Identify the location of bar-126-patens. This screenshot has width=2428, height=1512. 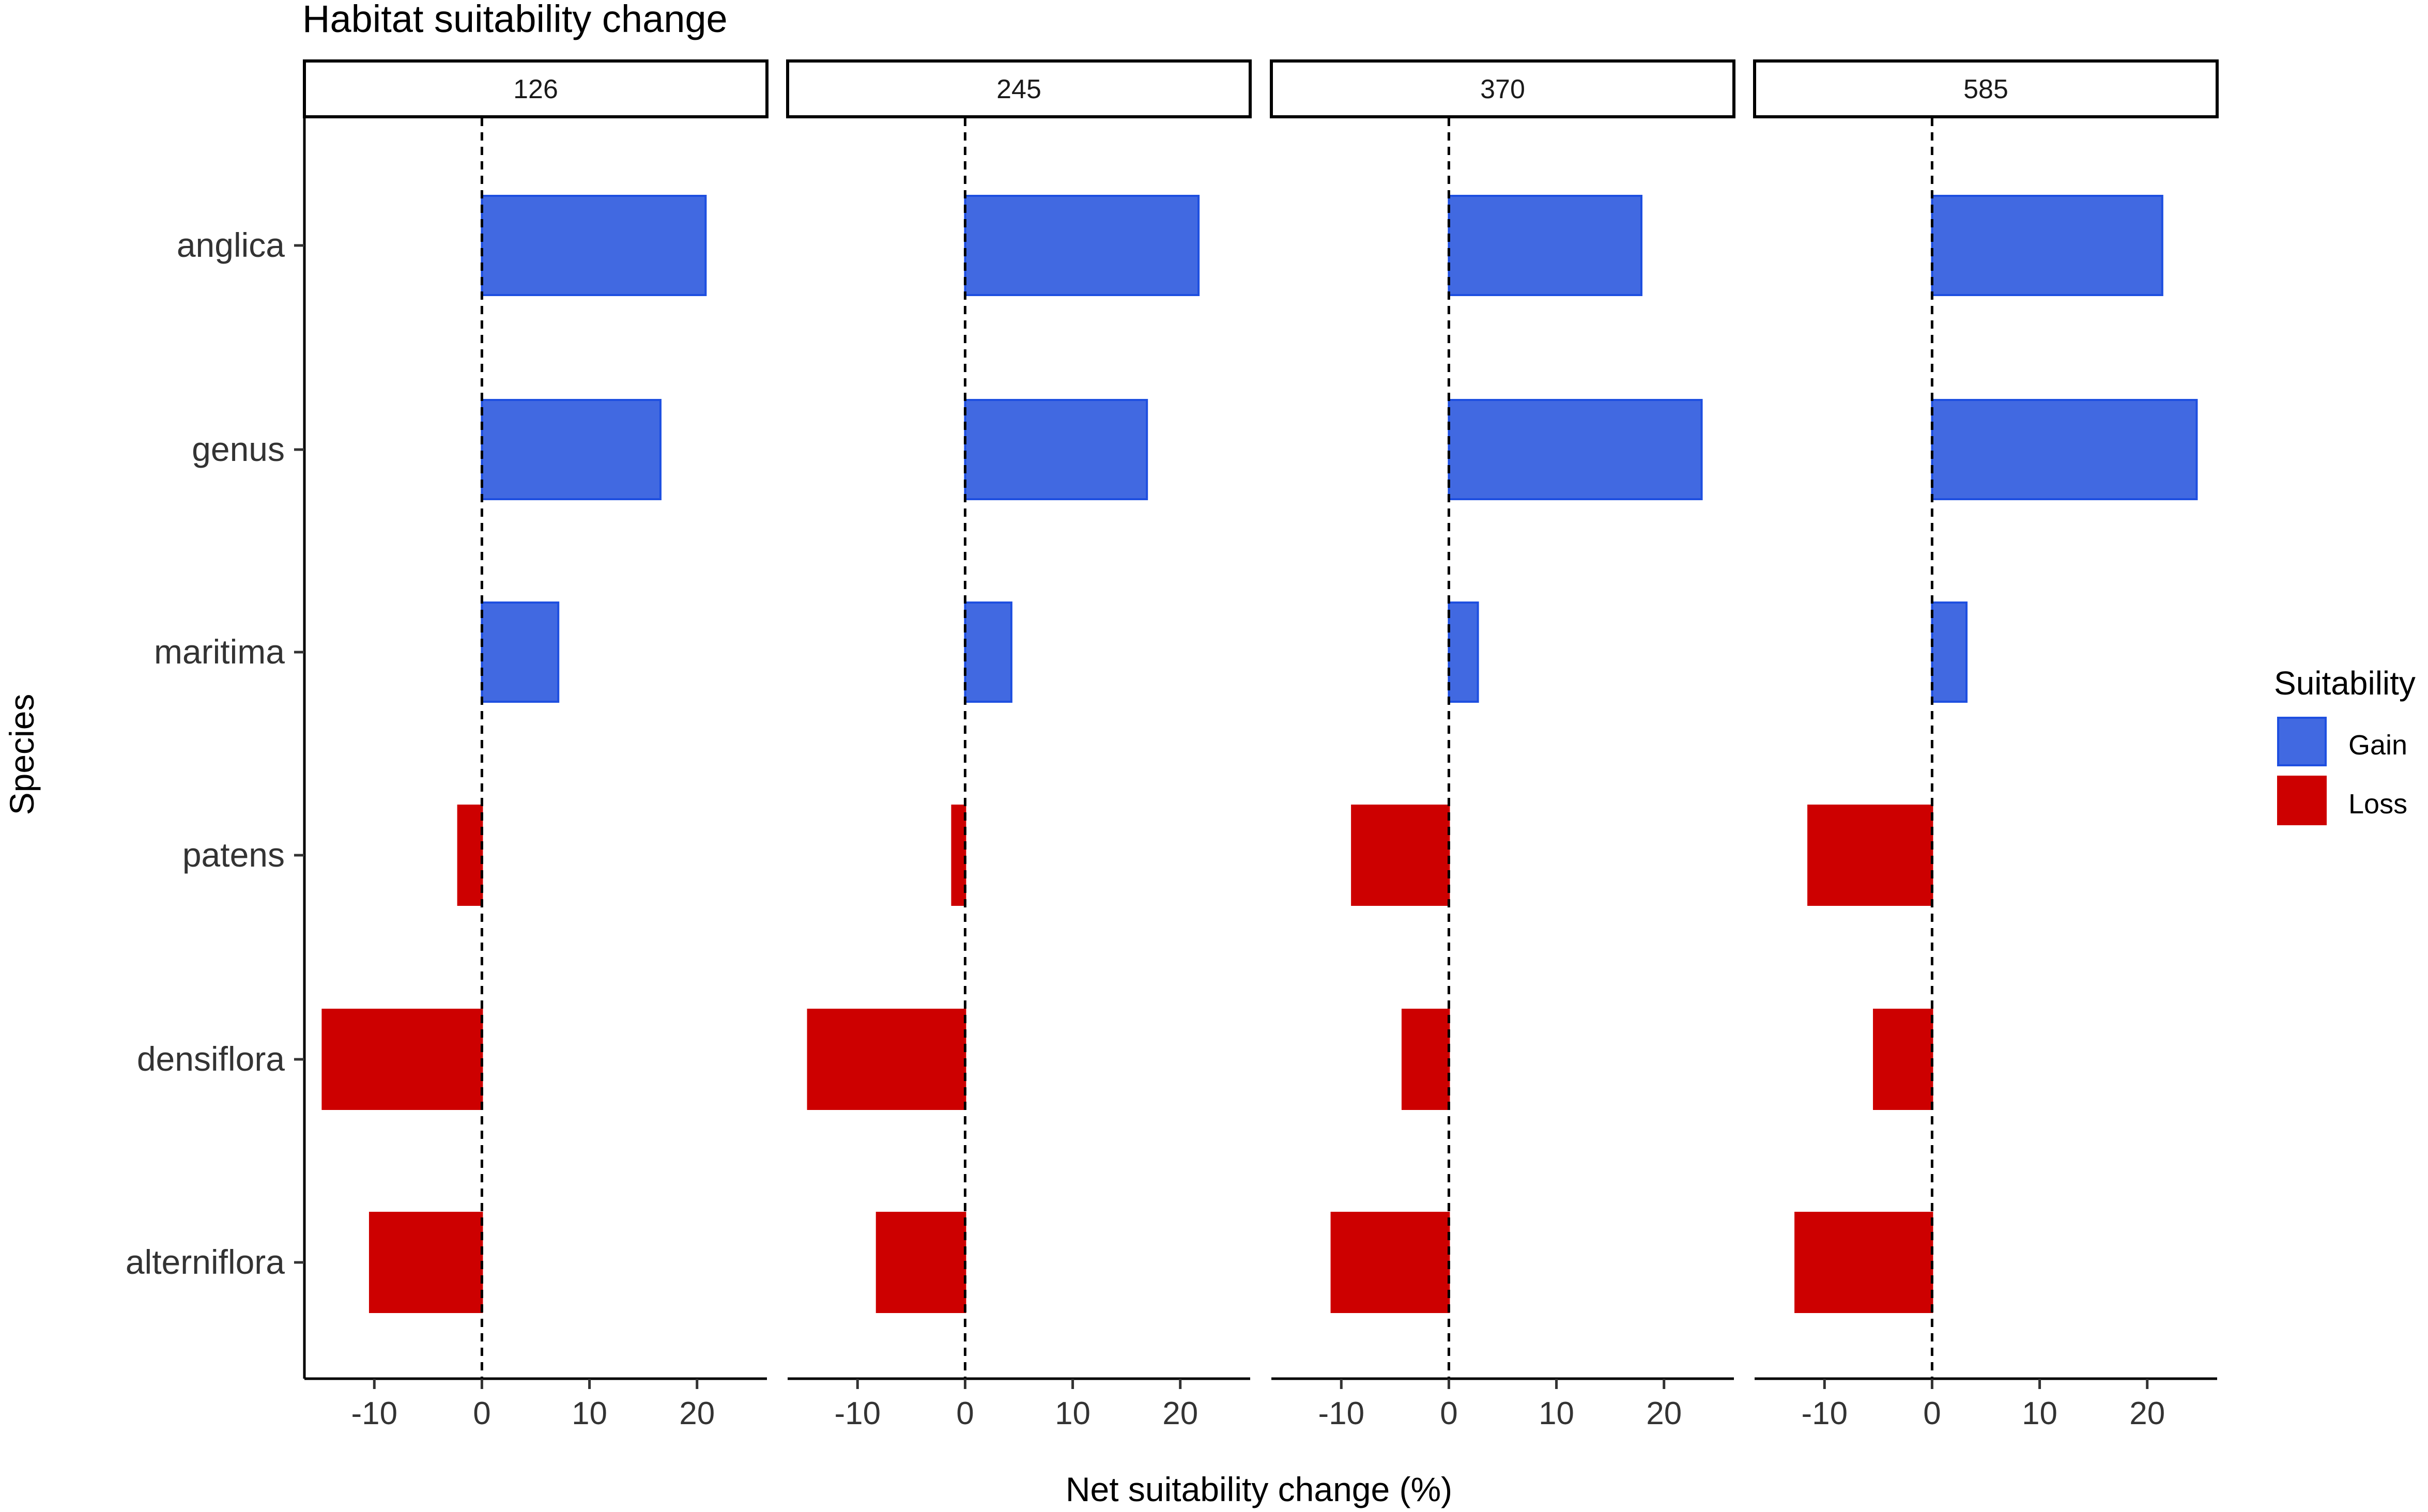
(470, 855).